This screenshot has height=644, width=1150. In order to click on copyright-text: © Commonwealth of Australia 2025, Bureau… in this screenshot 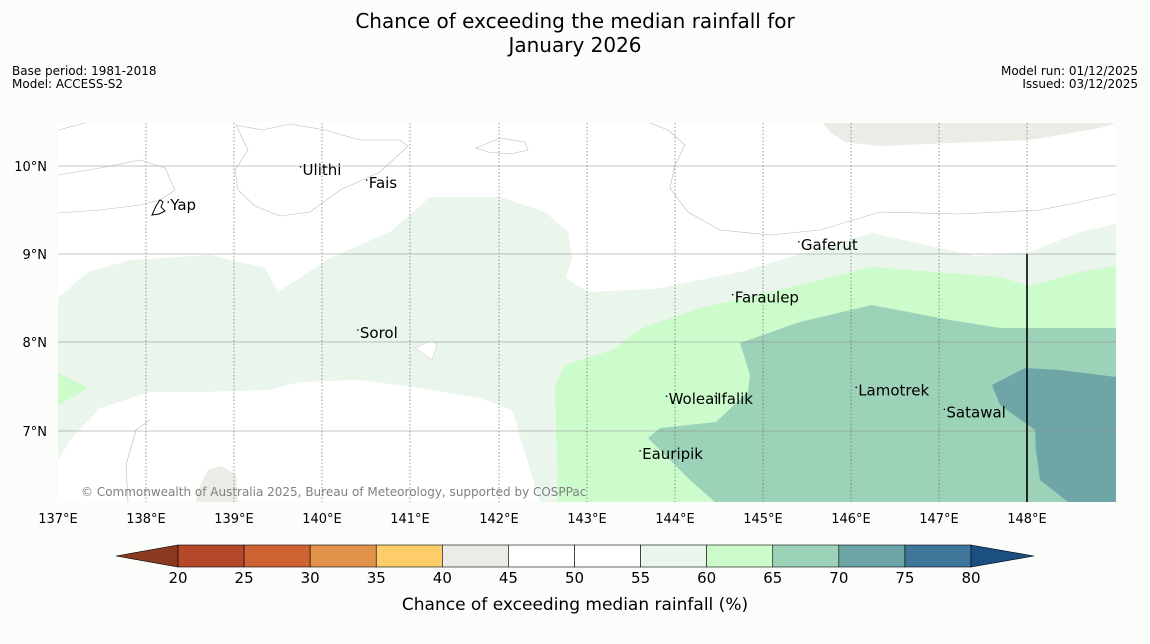, I will do `click(333, 492)`.